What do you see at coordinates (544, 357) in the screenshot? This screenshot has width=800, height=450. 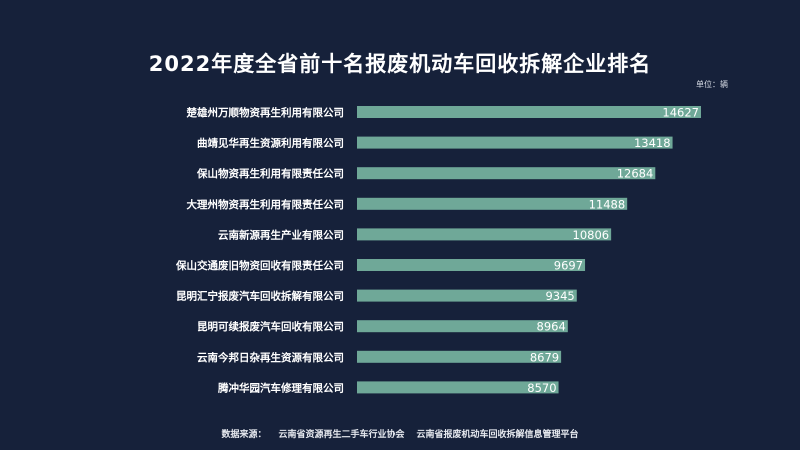 I see `bar-value-label: 8679` at bounding box center [544, 357].